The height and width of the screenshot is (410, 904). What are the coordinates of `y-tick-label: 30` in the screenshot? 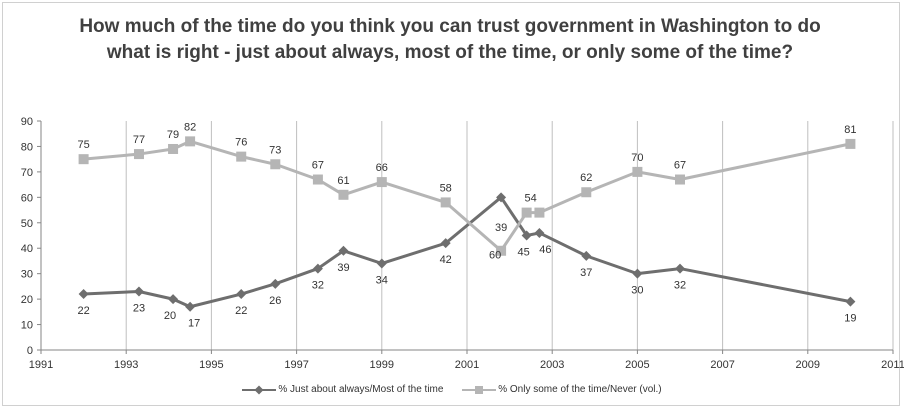 It's located at (27, 275).